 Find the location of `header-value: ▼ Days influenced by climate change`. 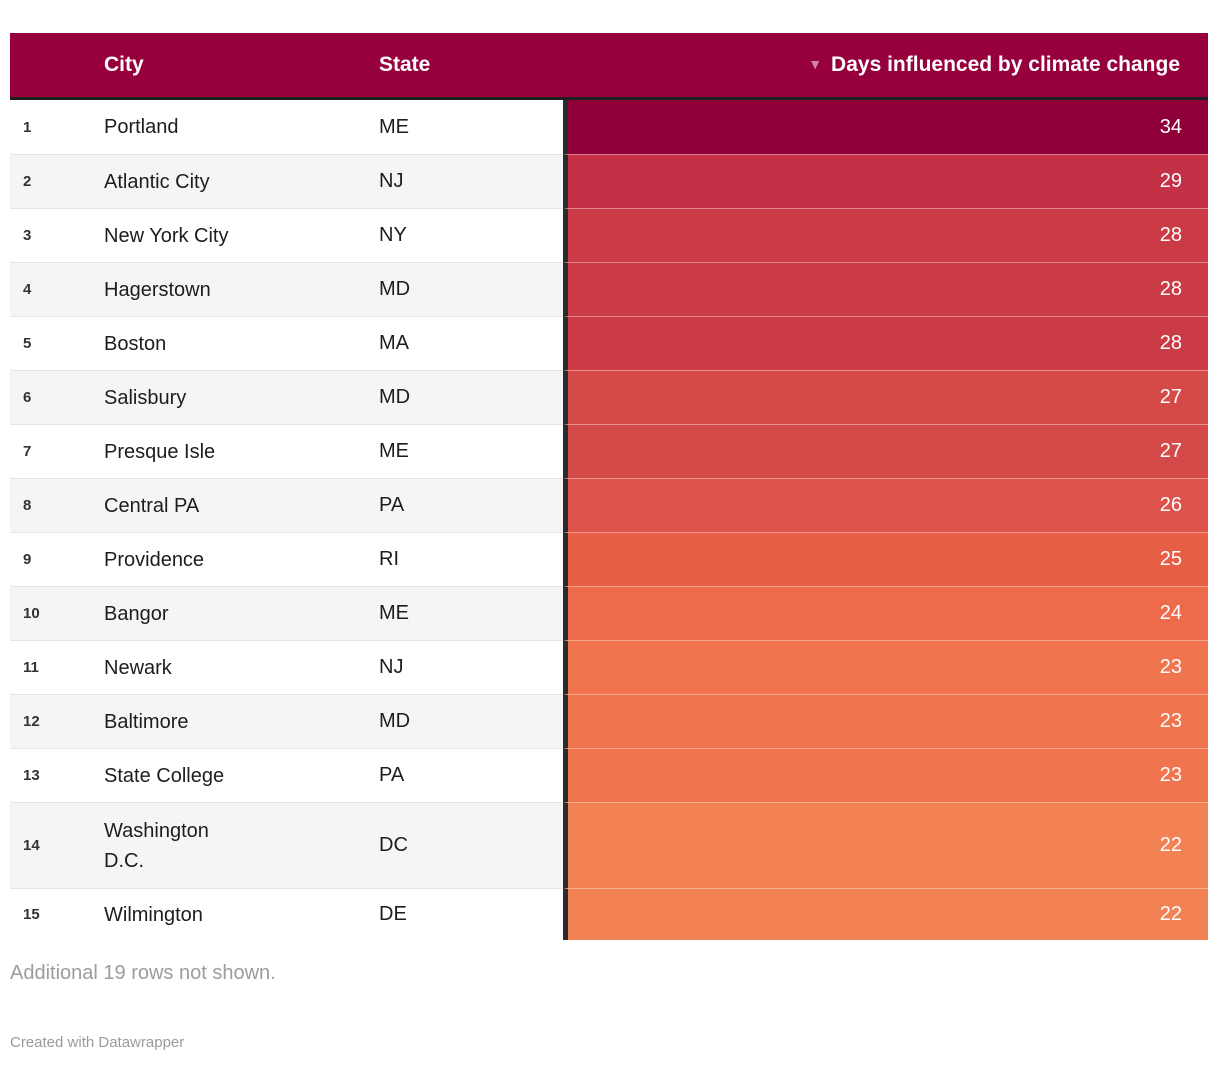

header-value: ▼ Days influenced by climate change is located at coordinates (885, 65).